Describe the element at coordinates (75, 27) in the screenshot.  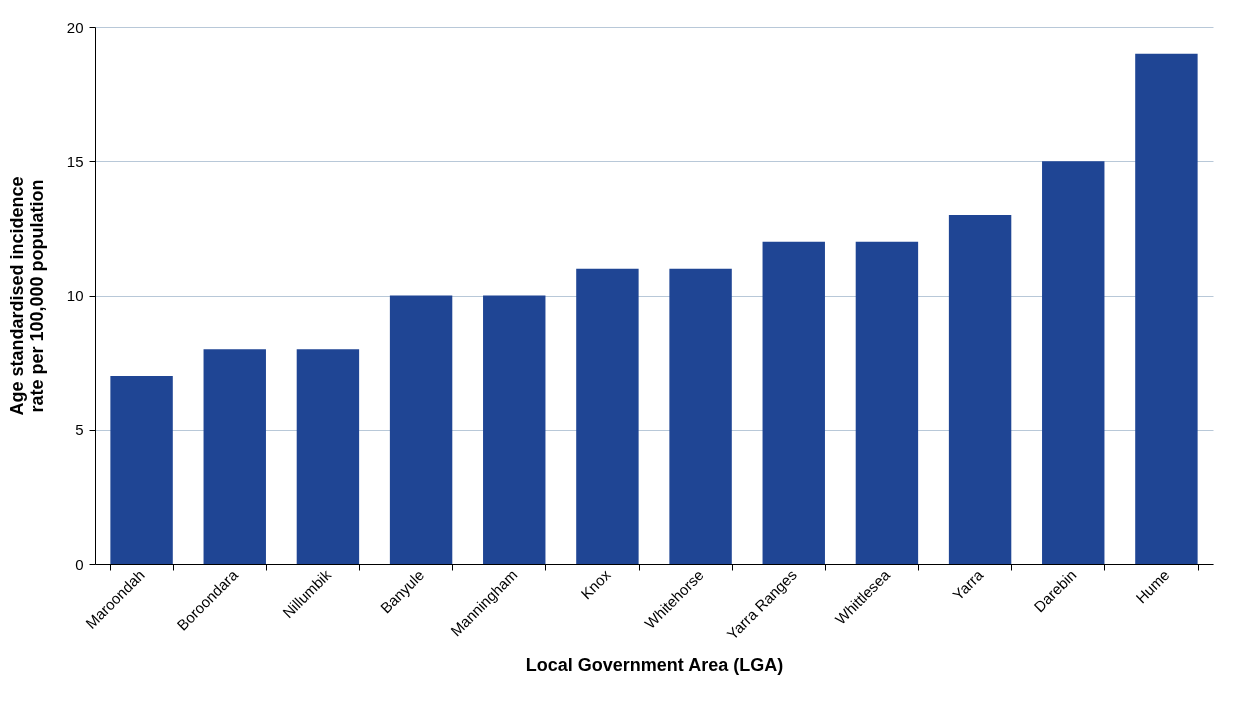
I see `y-tick-label: 20` at that location.